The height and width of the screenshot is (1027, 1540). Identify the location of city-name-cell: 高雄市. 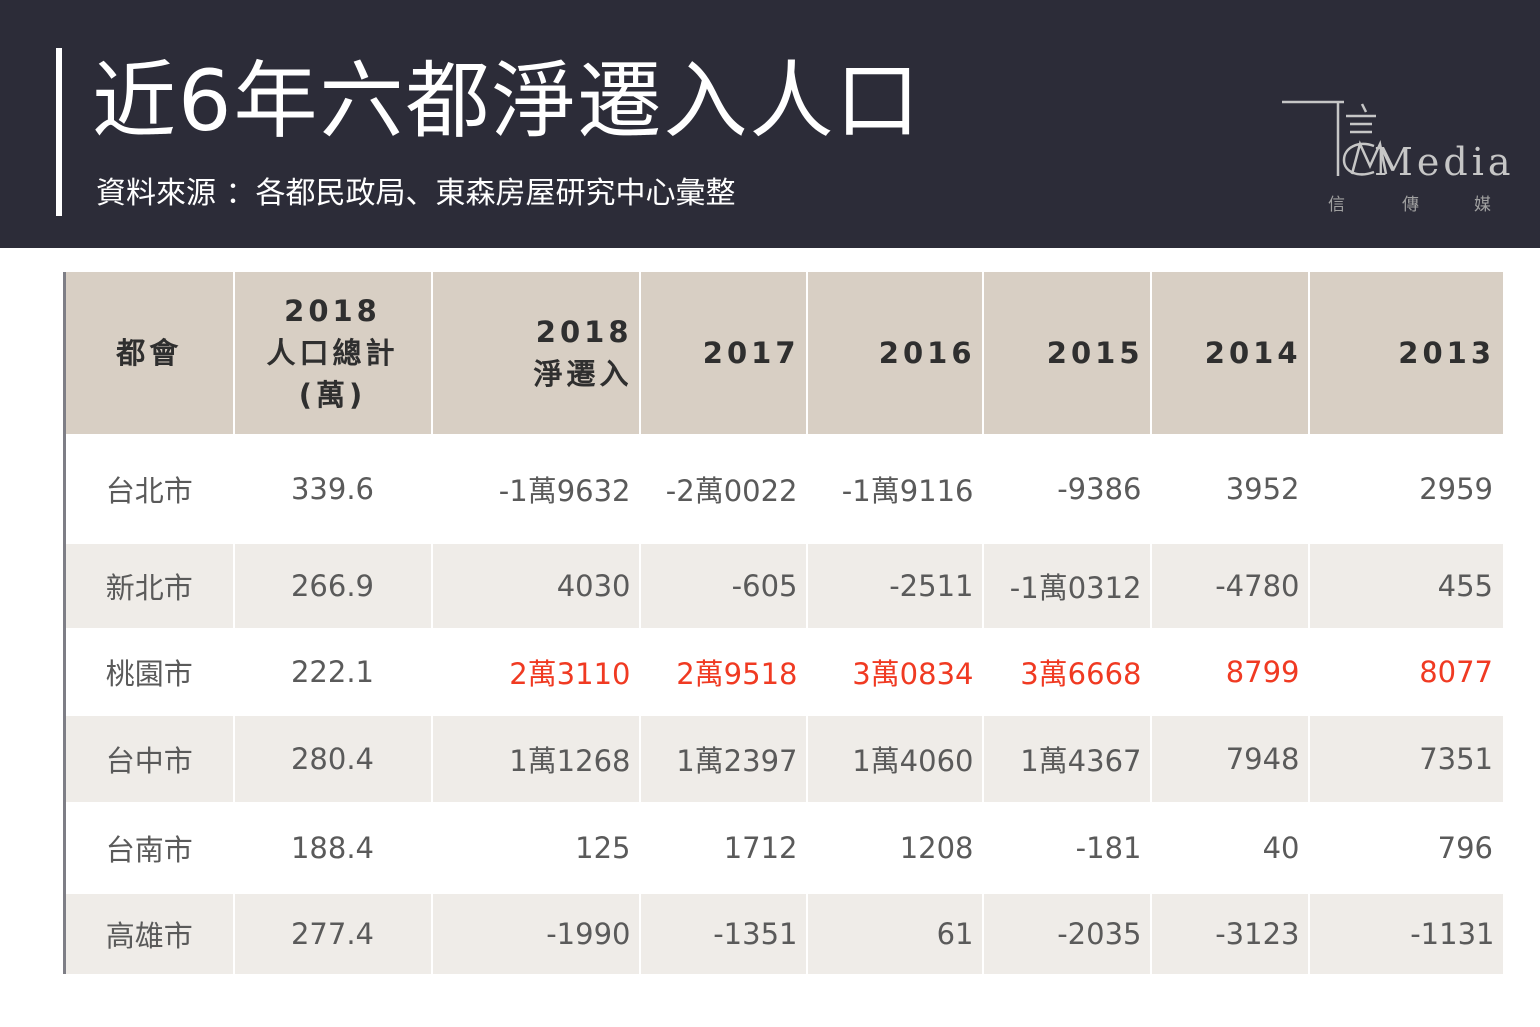
(149, 934).